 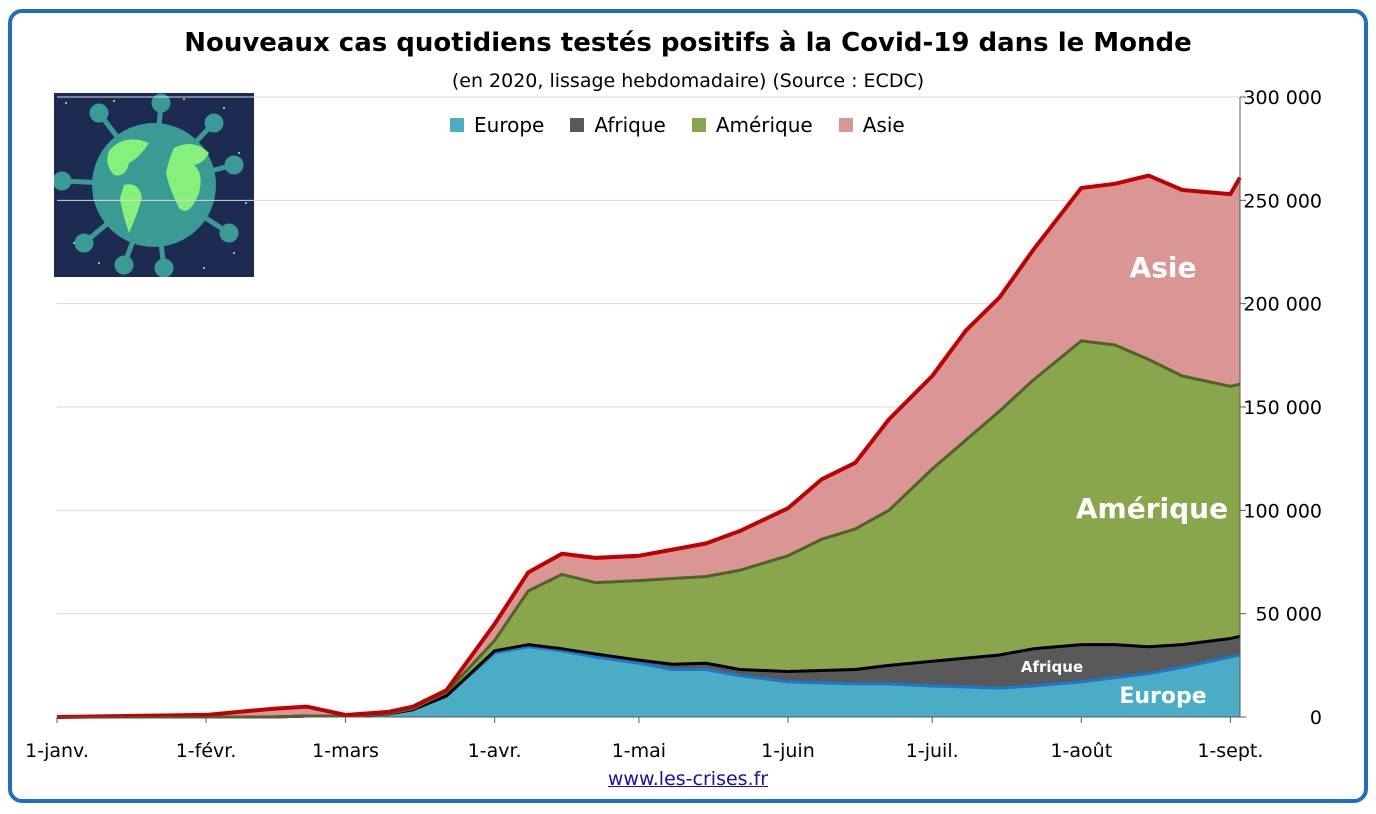 I want to click on x-tick-label: 1-févr., so click(x=206, y=751).